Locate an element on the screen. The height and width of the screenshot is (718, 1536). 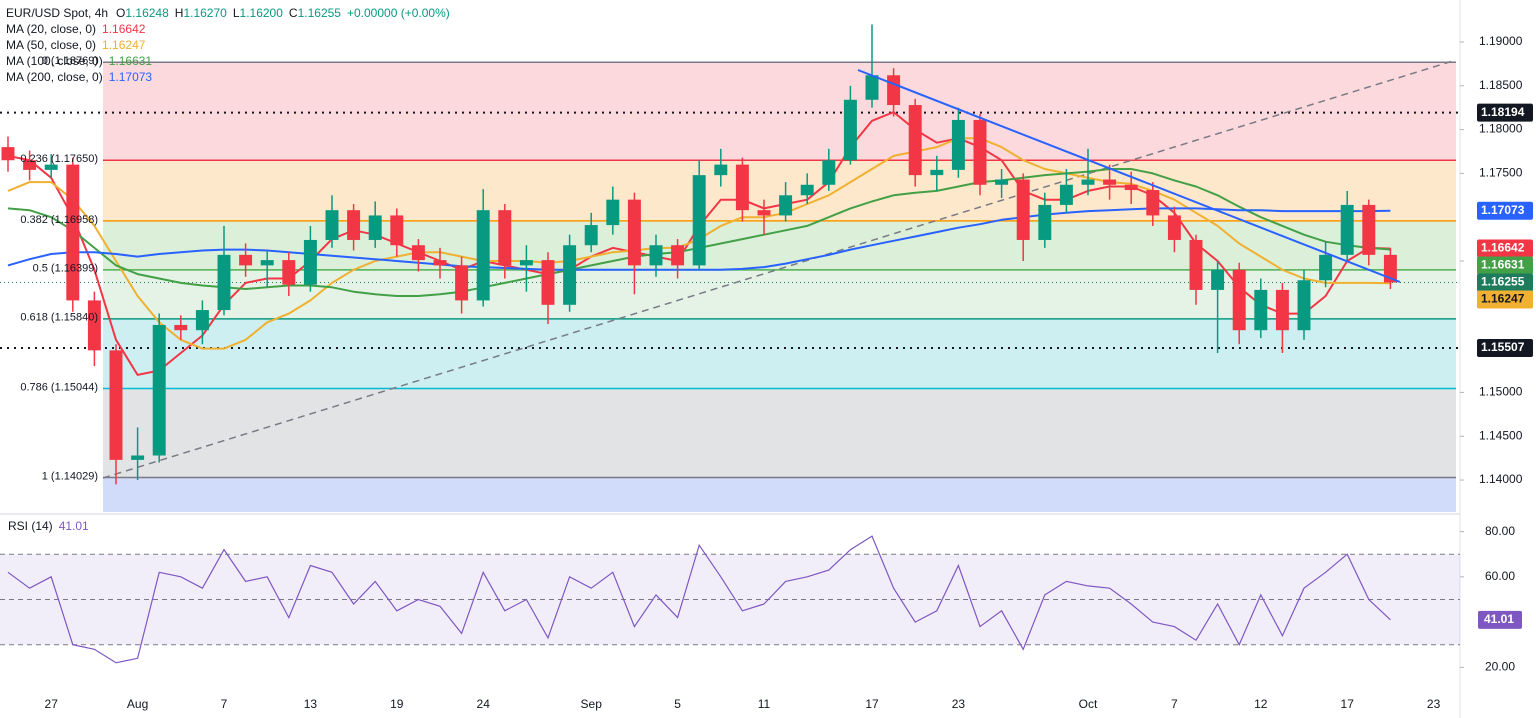
fib-label: 0 (1.18769) is located at coordinates (70, 61).